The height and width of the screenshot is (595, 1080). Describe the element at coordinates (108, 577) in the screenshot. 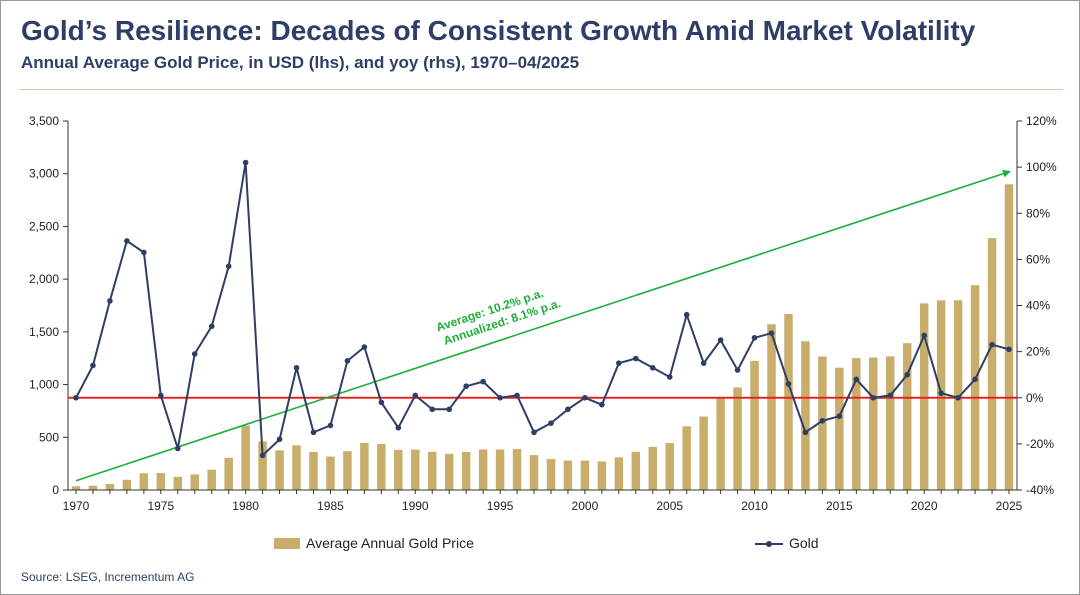

I see `source-note: Source: LSEG, Incrementum AG` at that location.